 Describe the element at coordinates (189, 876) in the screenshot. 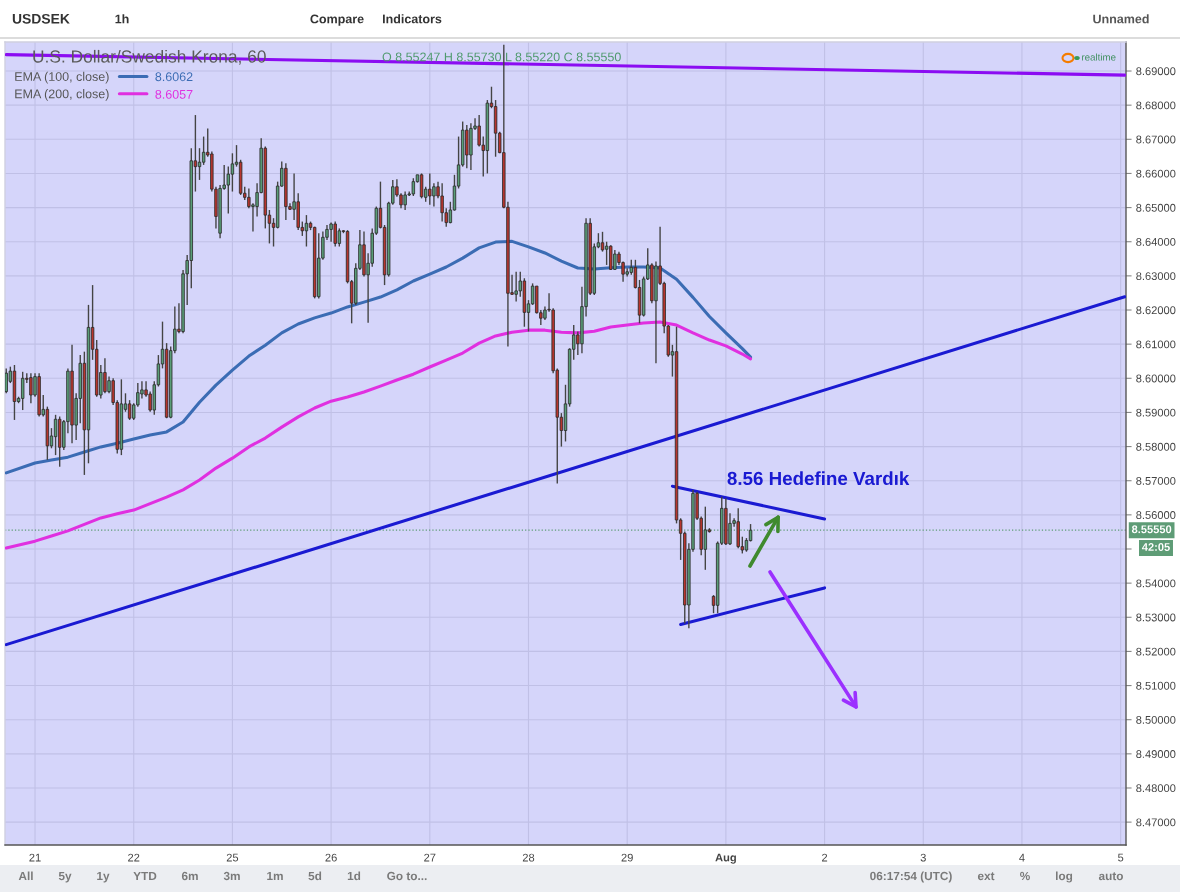

I see `text: 6m` at that location.